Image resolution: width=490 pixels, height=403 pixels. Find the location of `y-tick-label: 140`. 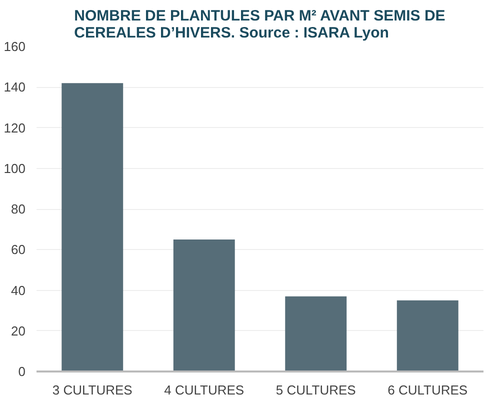

y-tick-label: 140 is located at coordinates (15, 87).